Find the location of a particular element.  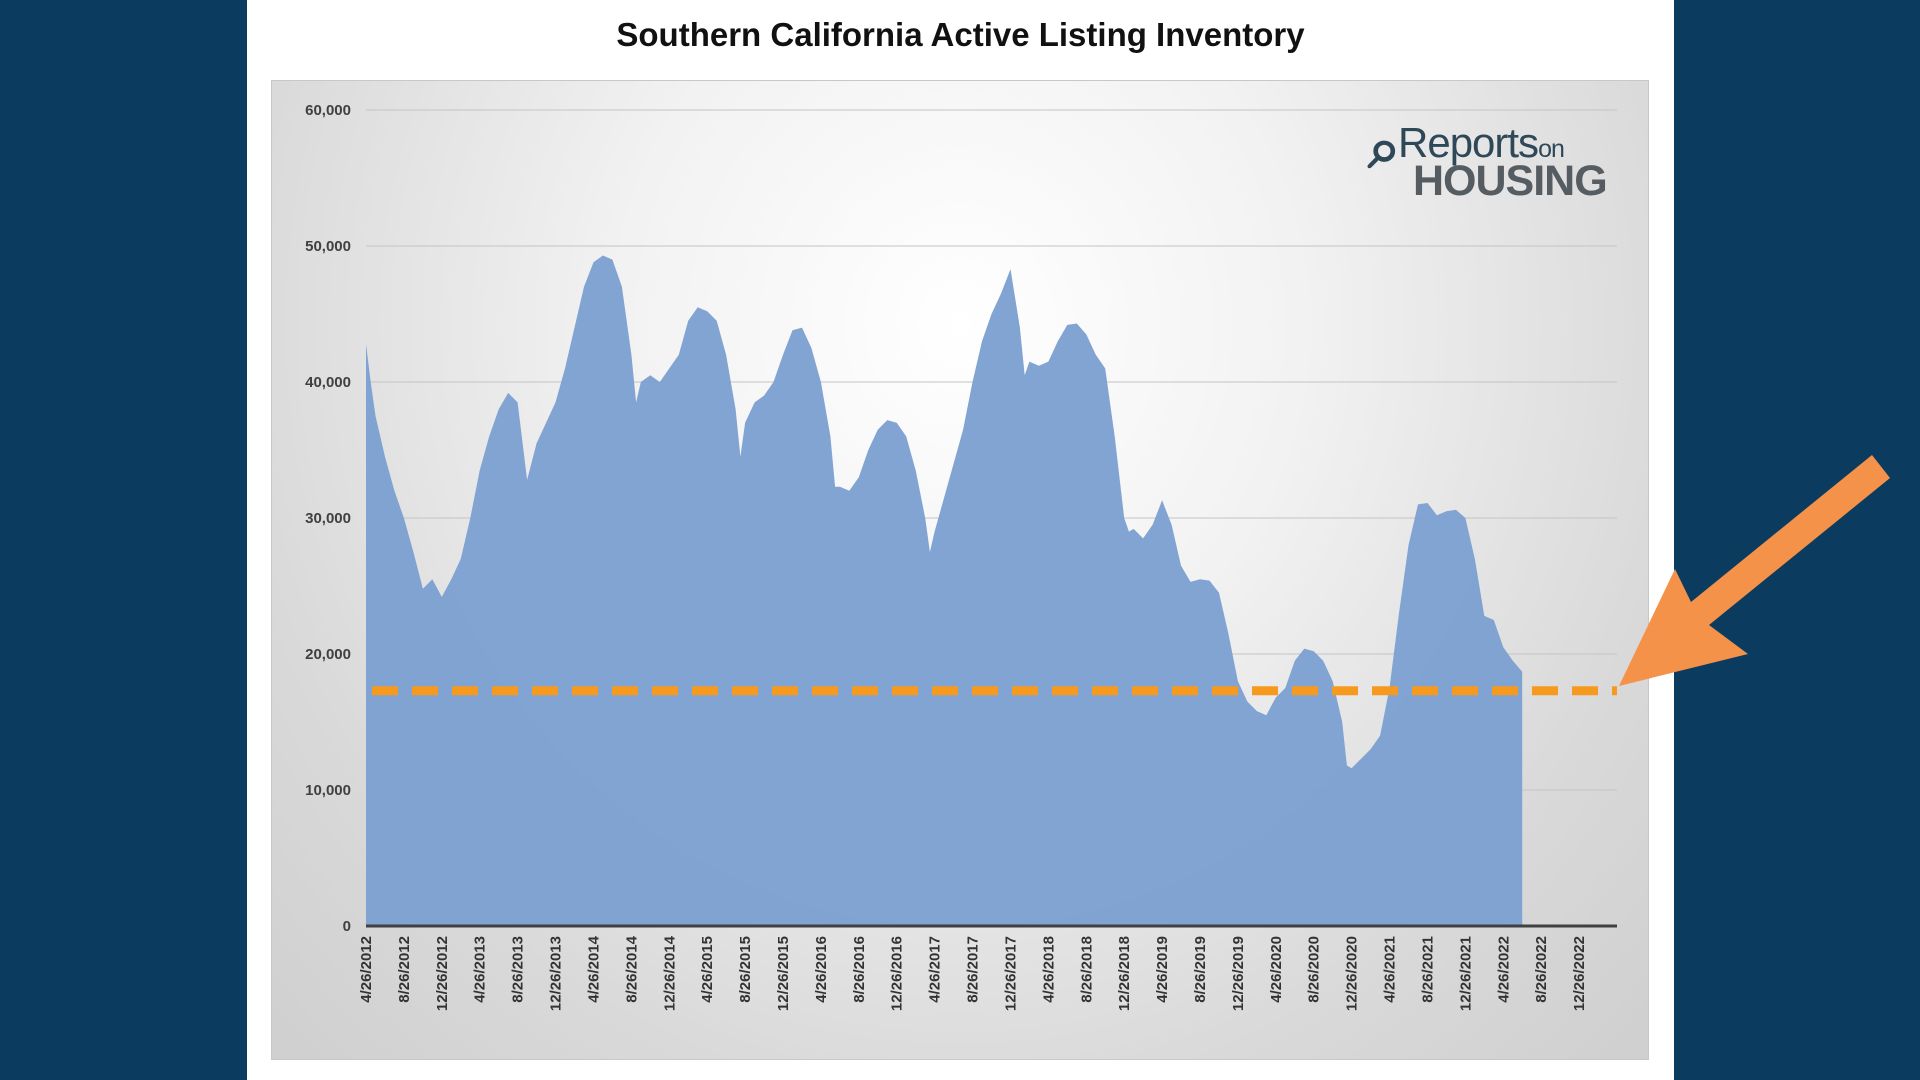

annotation-arrow-icon is located at coordinates (1754, 570).